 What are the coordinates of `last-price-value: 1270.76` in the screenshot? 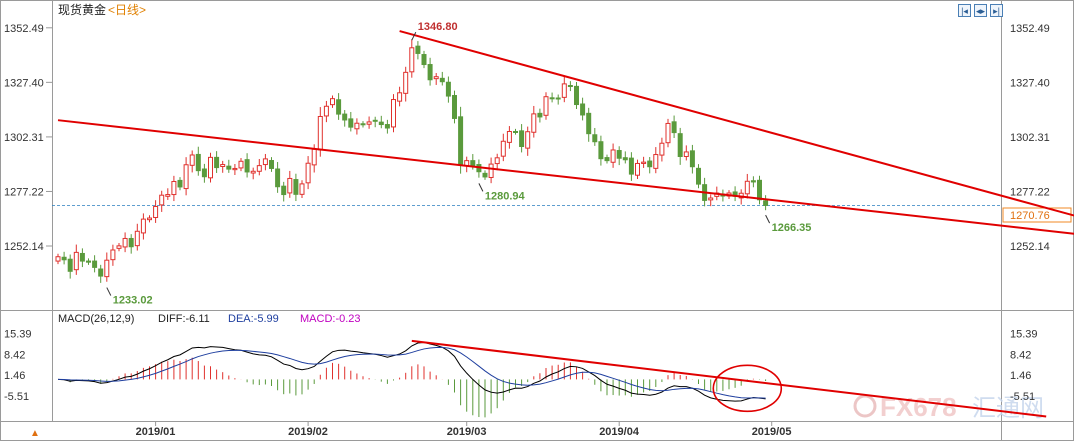 It's located at (1030, 216).